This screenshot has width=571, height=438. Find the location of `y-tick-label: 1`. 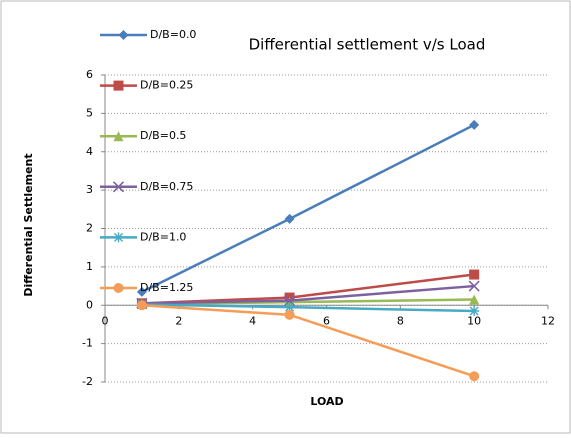

y-tick-label: 1 is located at coordinates (89, 266).